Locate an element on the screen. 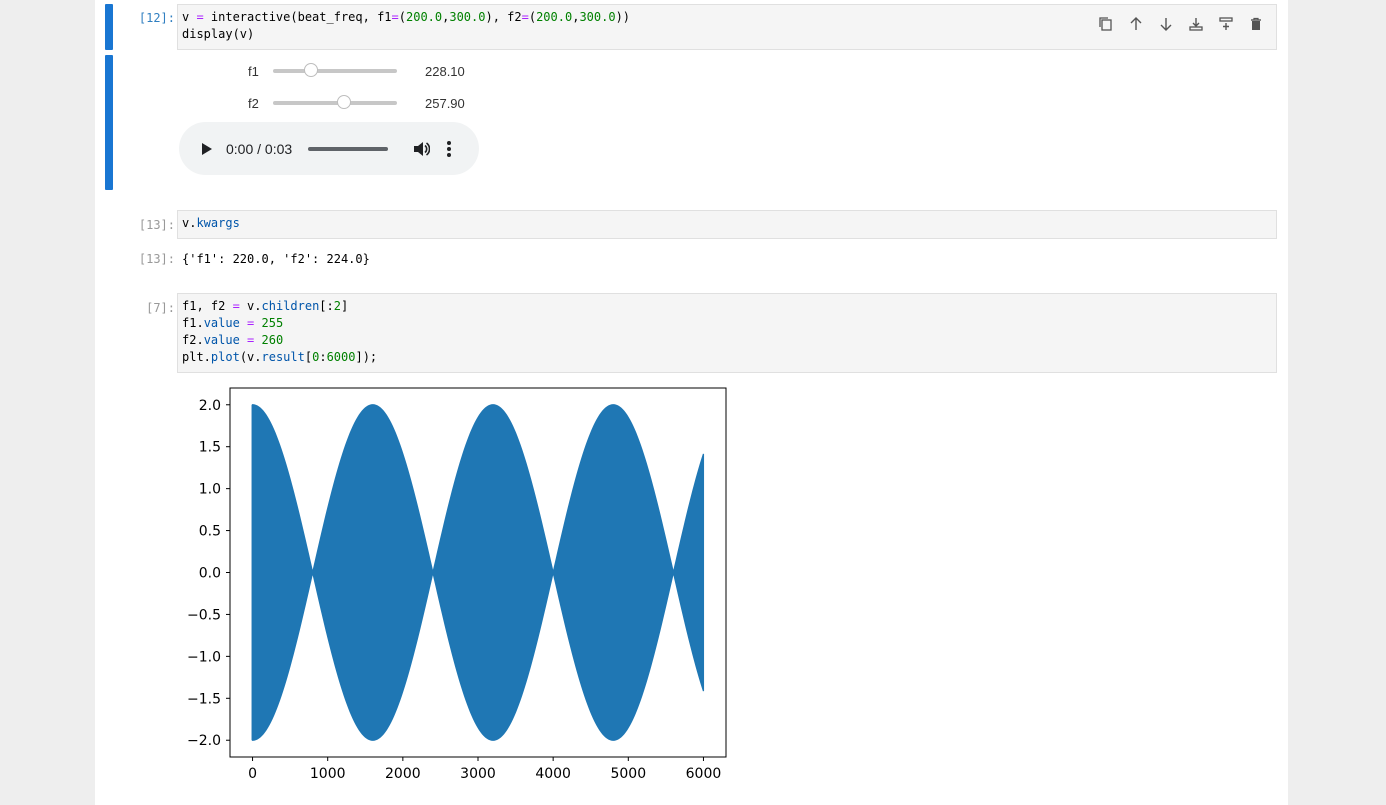 The image size is (1386, 805). input-prompt: [13]: is located at coordinates (156, 225).